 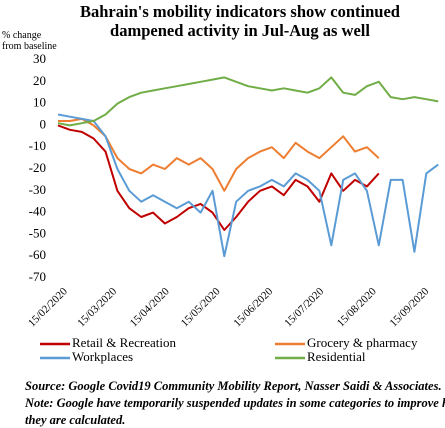 What do you see at coordinates (43, 123) in the screenshot?
I see `y-tick-label: 0` at bounding box center [43, 123].